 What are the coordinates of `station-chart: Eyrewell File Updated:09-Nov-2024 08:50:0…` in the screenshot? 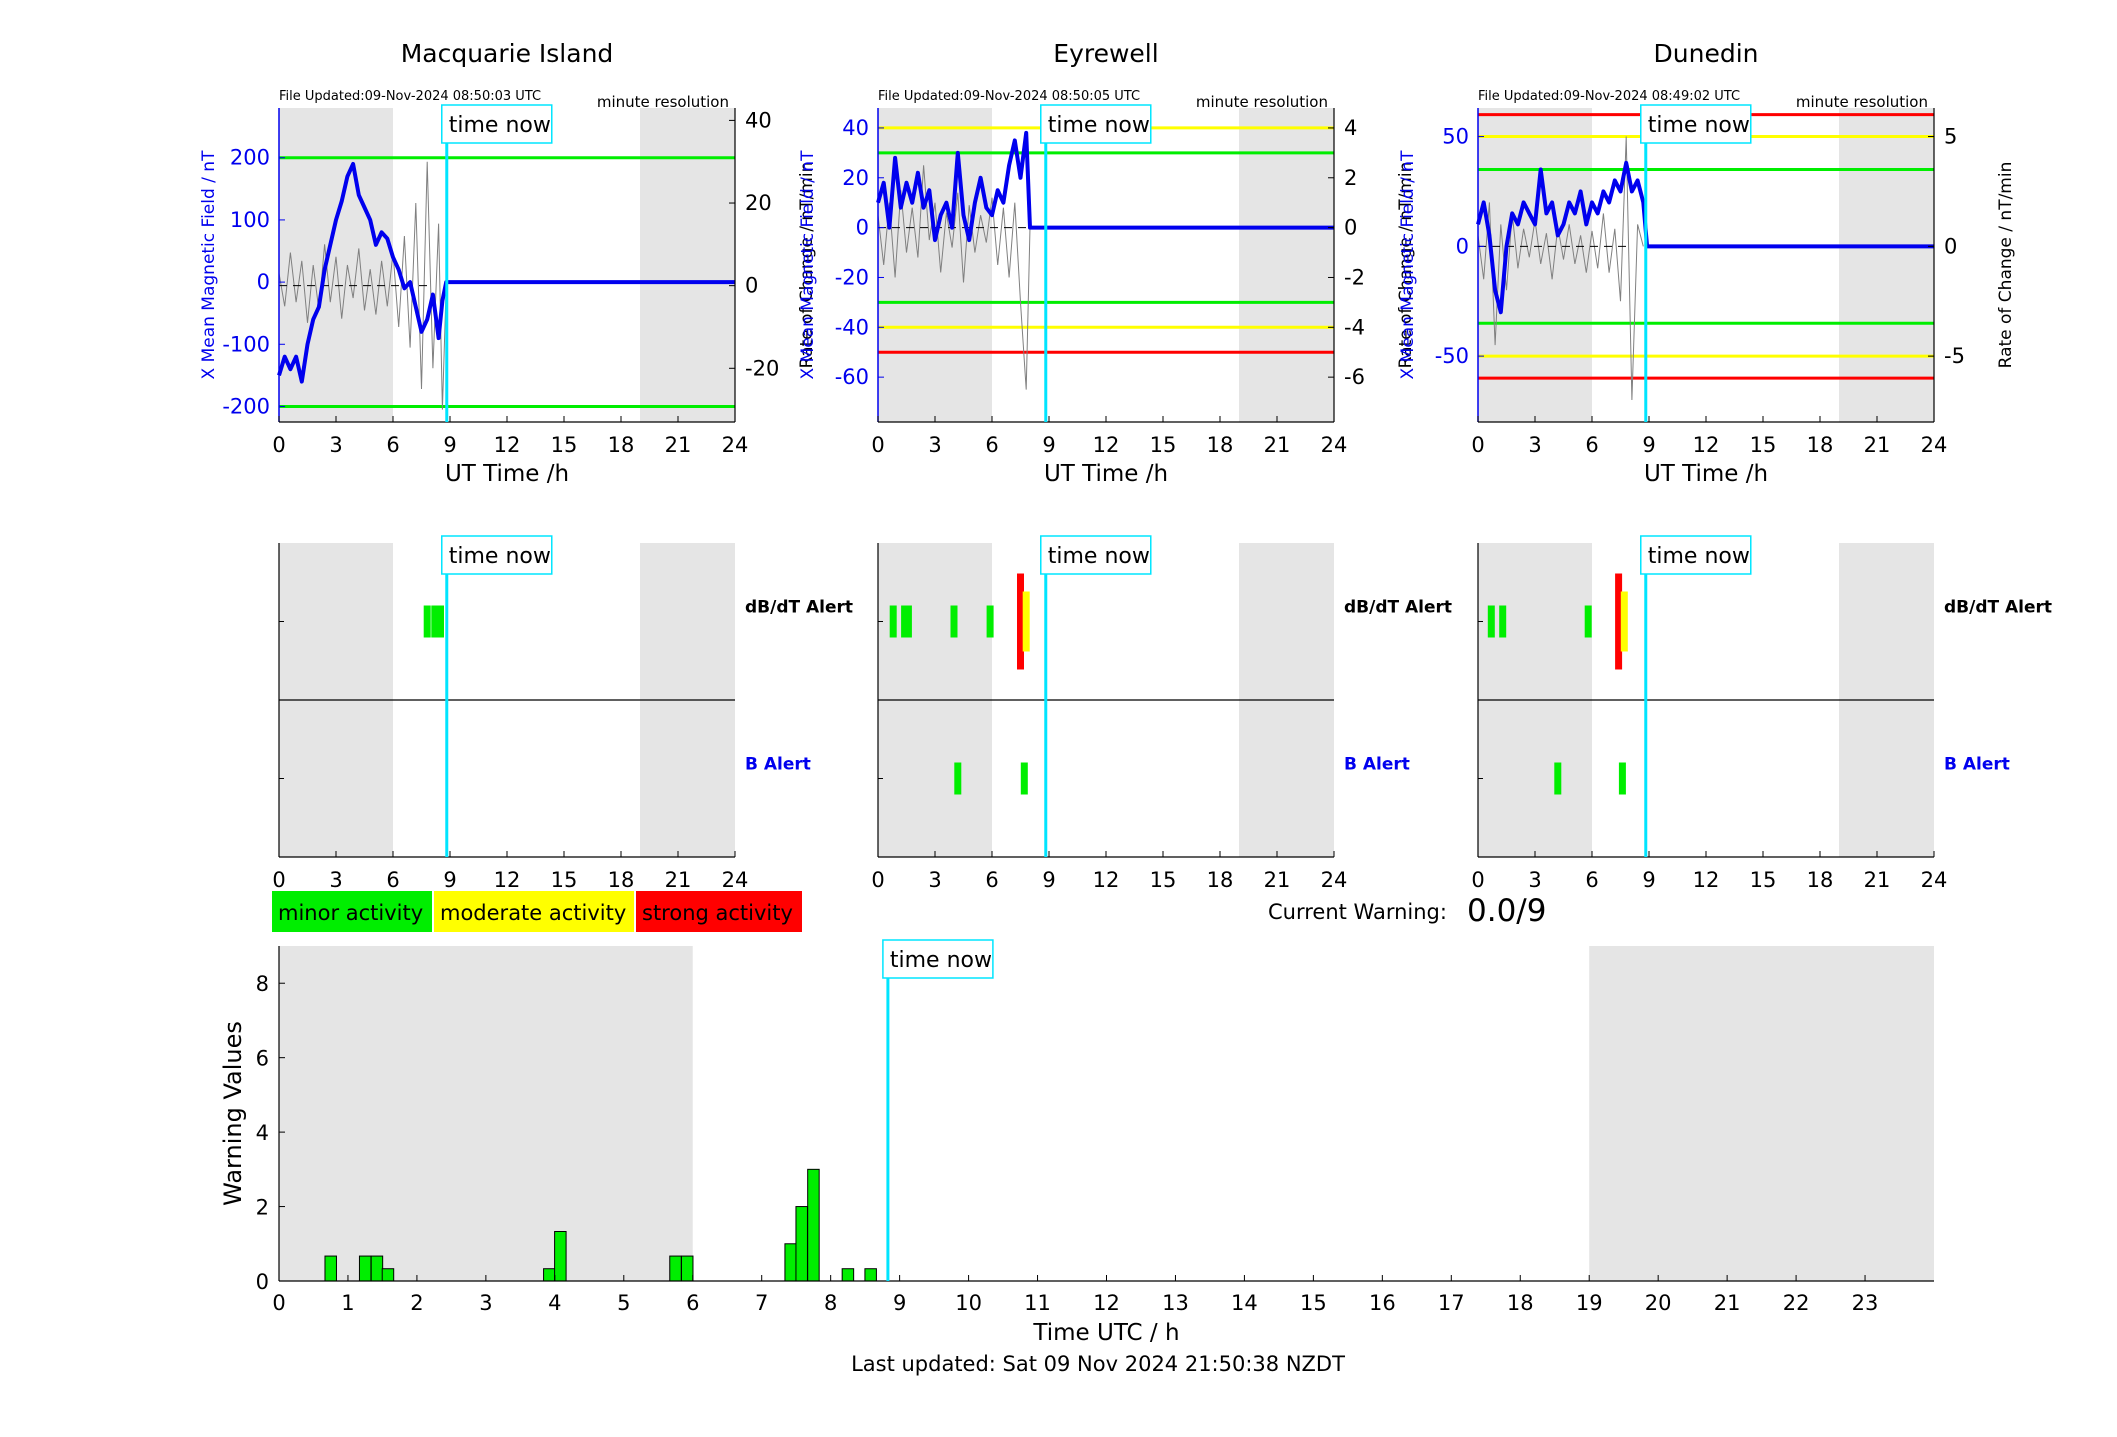 It's located at (1107, 263).